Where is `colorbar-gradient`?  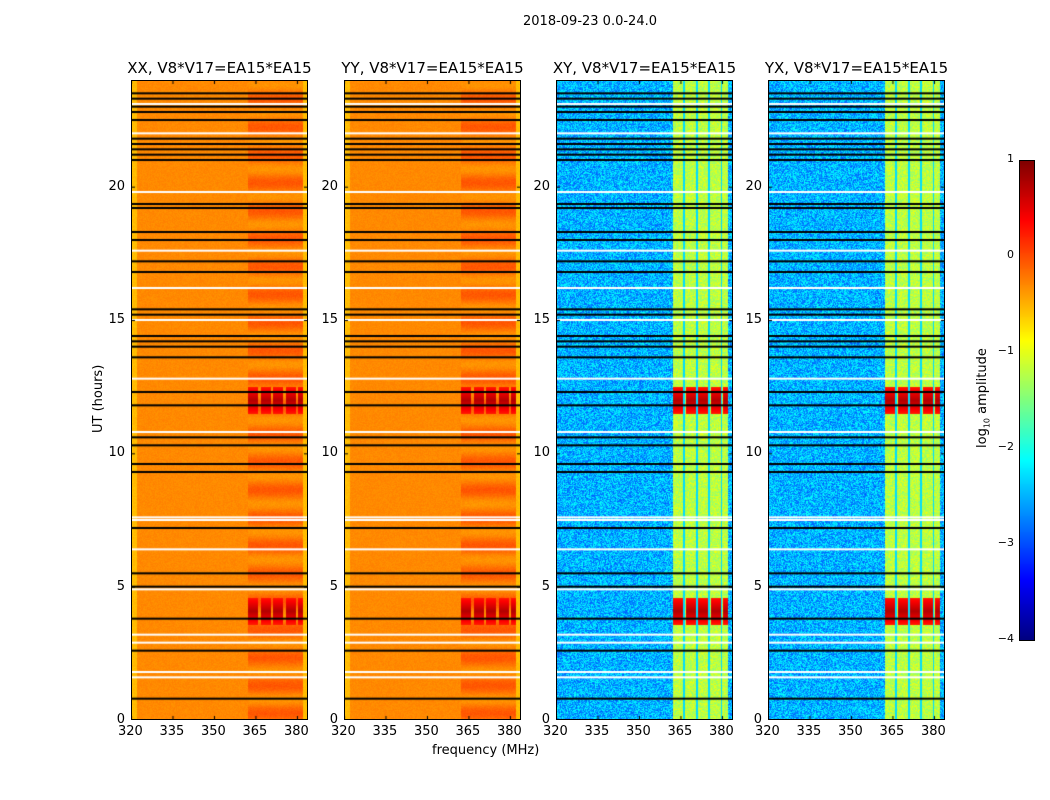 colorbar-gradient is located at coordinates (1027, 400).